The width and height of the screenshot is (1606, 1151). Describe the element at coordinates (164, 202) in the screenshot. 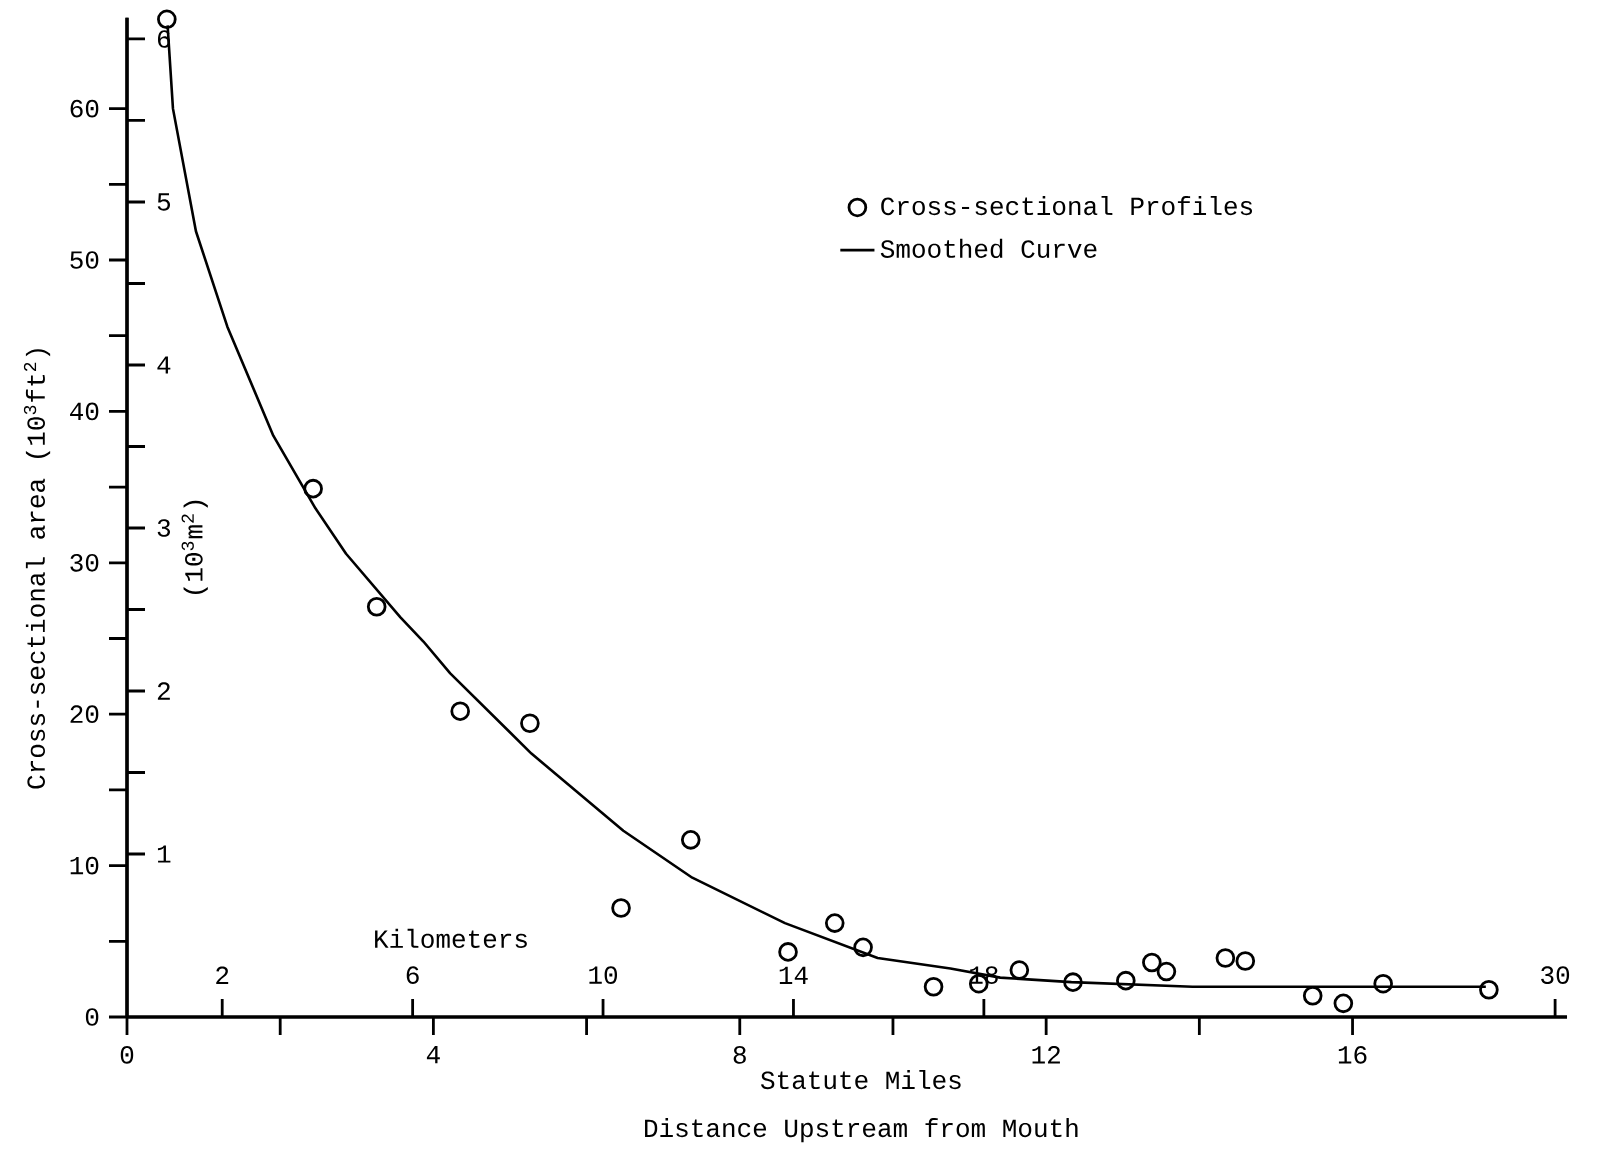

I see `y2-tick-label: 5` at that location.